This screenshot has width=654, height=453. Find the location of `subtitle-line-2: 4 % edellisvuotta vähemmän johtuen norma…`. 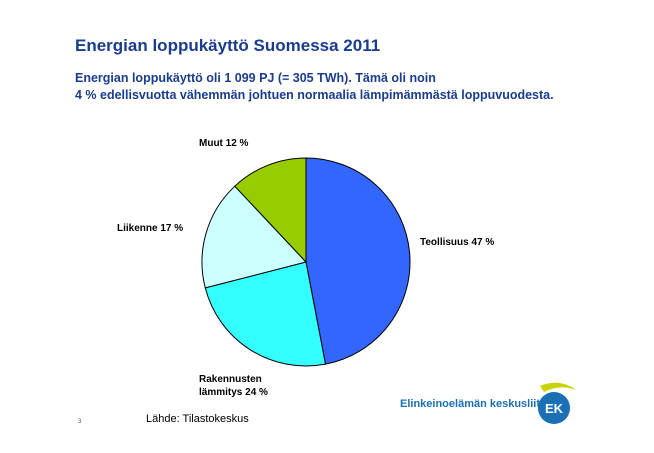

subtitle-line-2: 4 % edellisvuotta vähemmän johtuen norma… is located at coordinates (314, 95).